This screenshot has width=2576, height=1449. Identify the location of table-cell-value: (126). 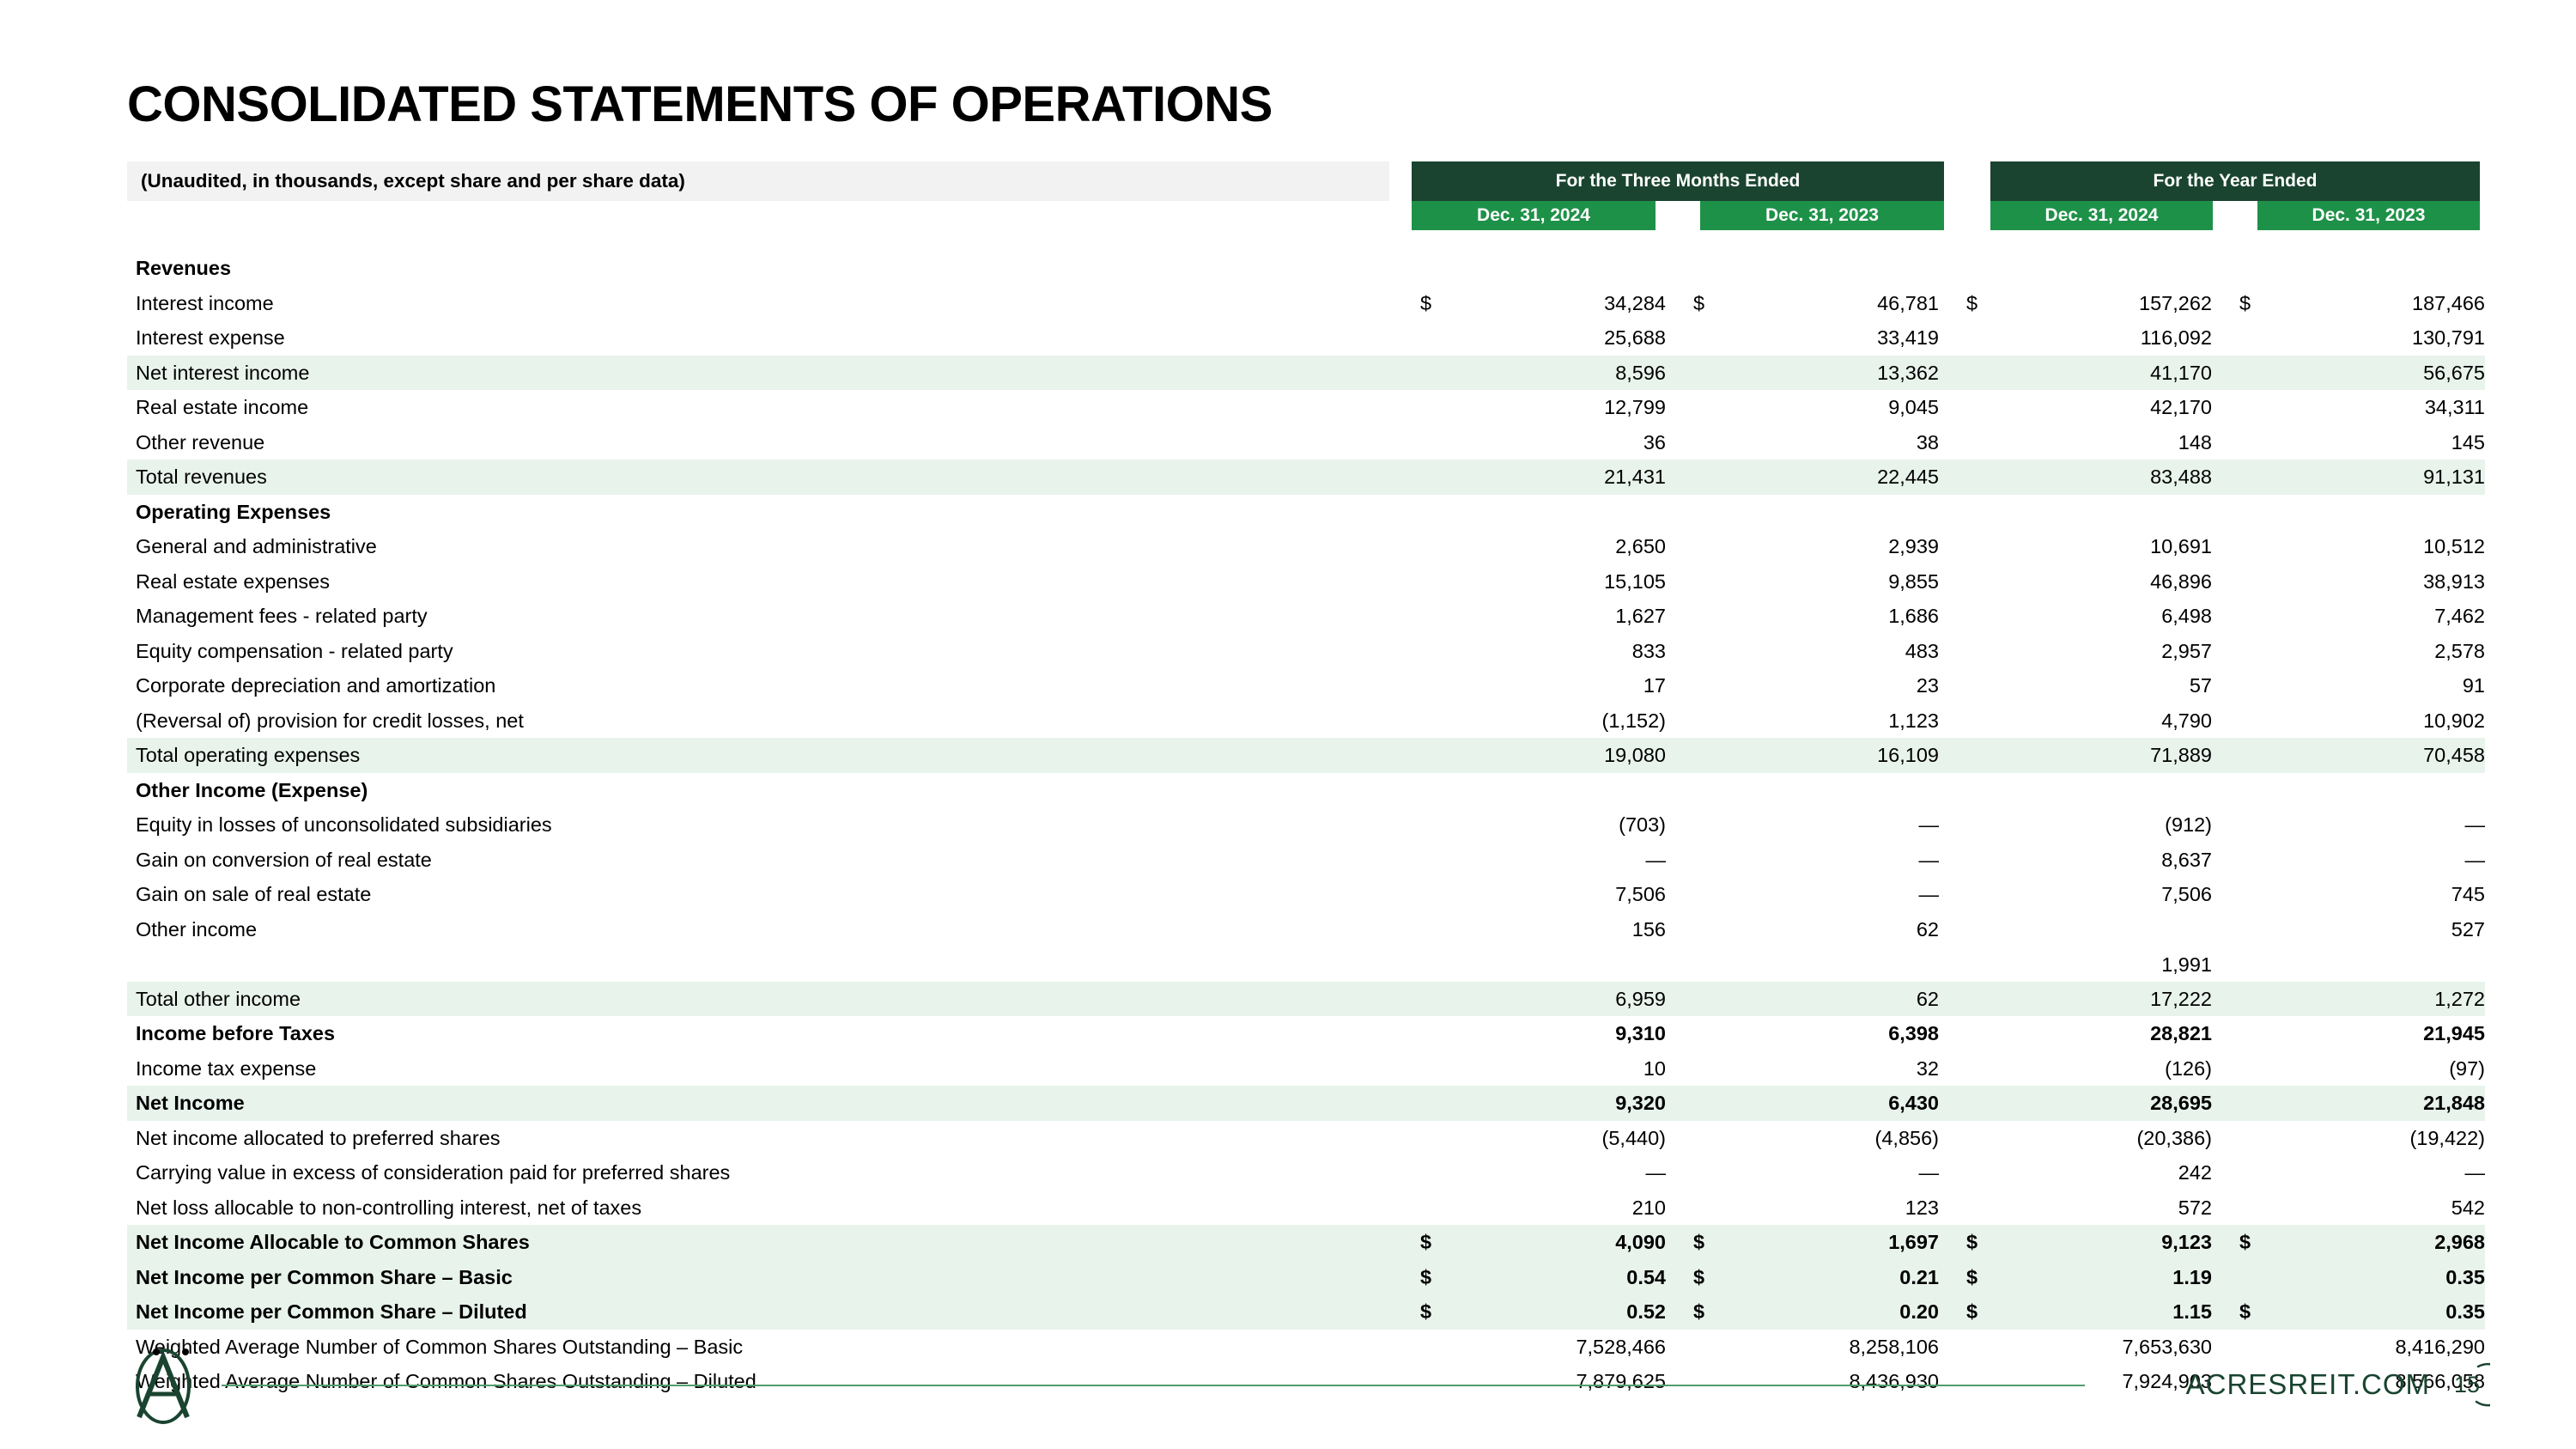
(2188, 1068).